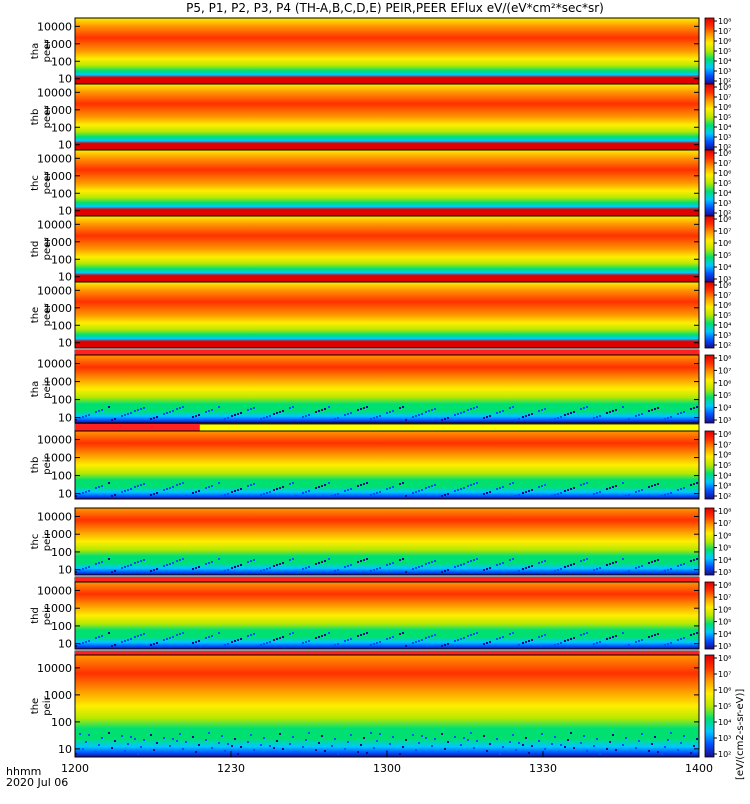  Describe the element at coordinates (724, 173) in the screenshot. I see `colorbar-tick-label: 10⁶` at that location.